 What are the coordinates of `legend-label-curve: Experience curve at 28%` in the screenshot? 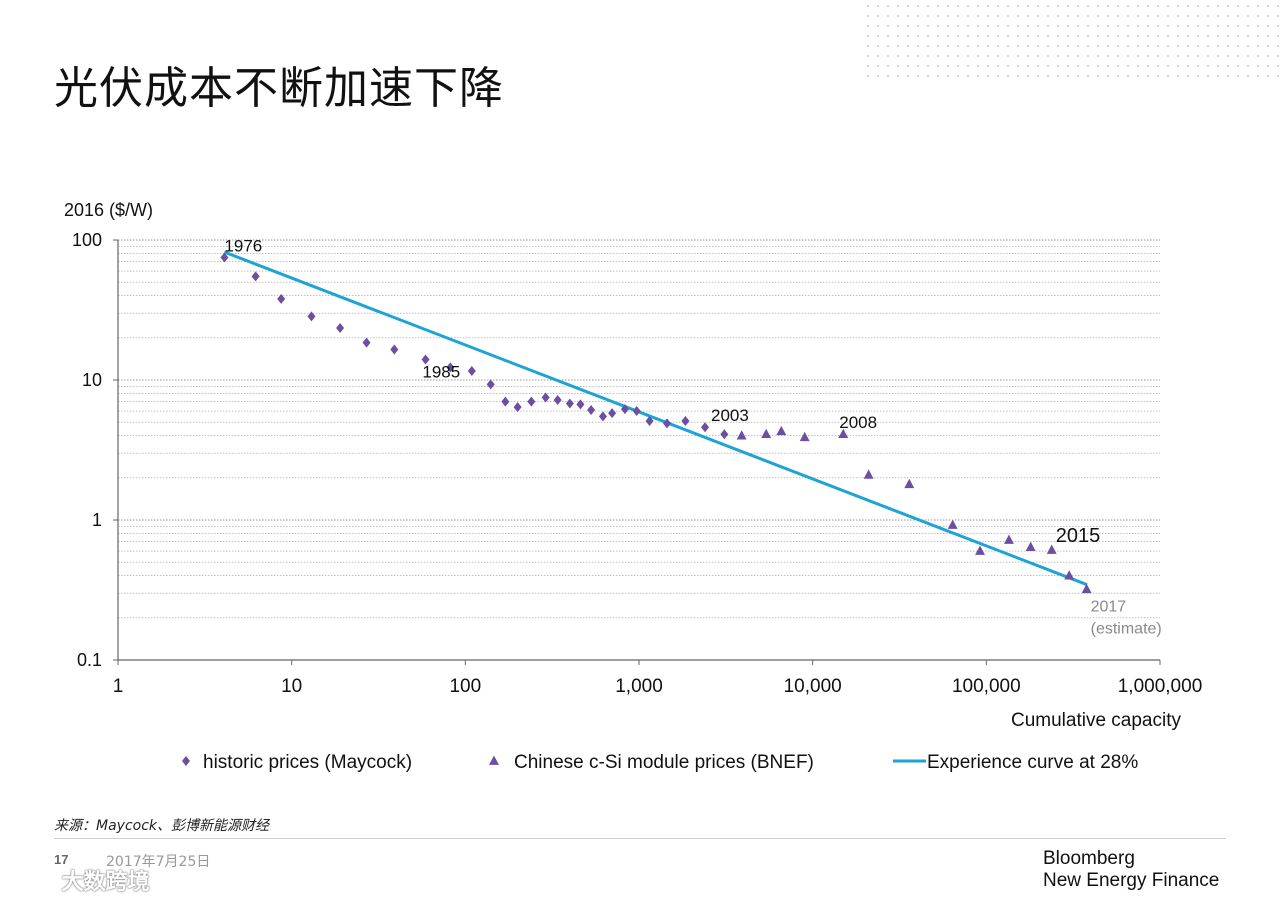 It's located at (1032, 762).